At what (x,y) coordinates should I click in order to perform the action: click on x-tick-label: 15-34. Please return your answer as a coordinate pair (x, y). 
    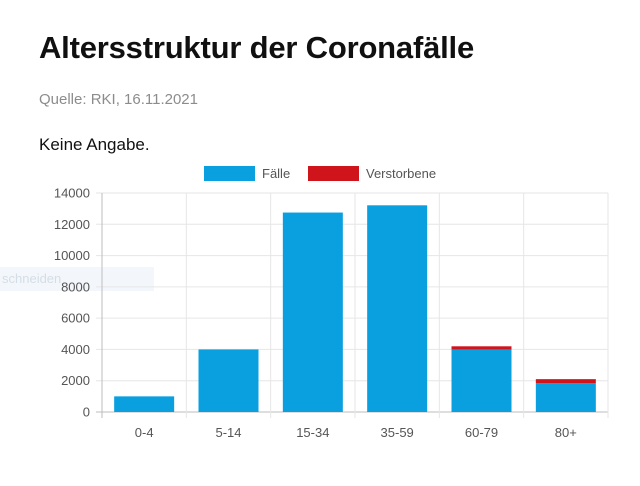
    Looking at the image, I should click on (312, 432).